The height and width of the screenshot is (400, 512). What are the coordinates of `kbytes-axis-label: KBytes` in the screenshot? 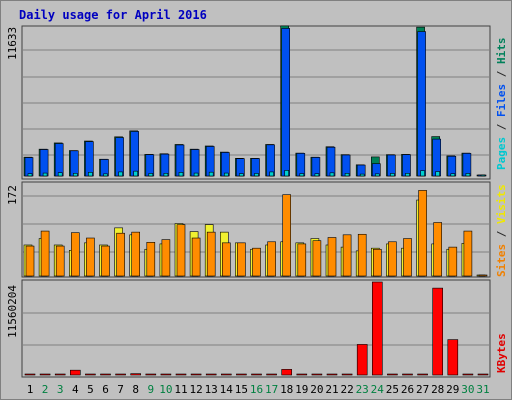 It's located at (501, 353).